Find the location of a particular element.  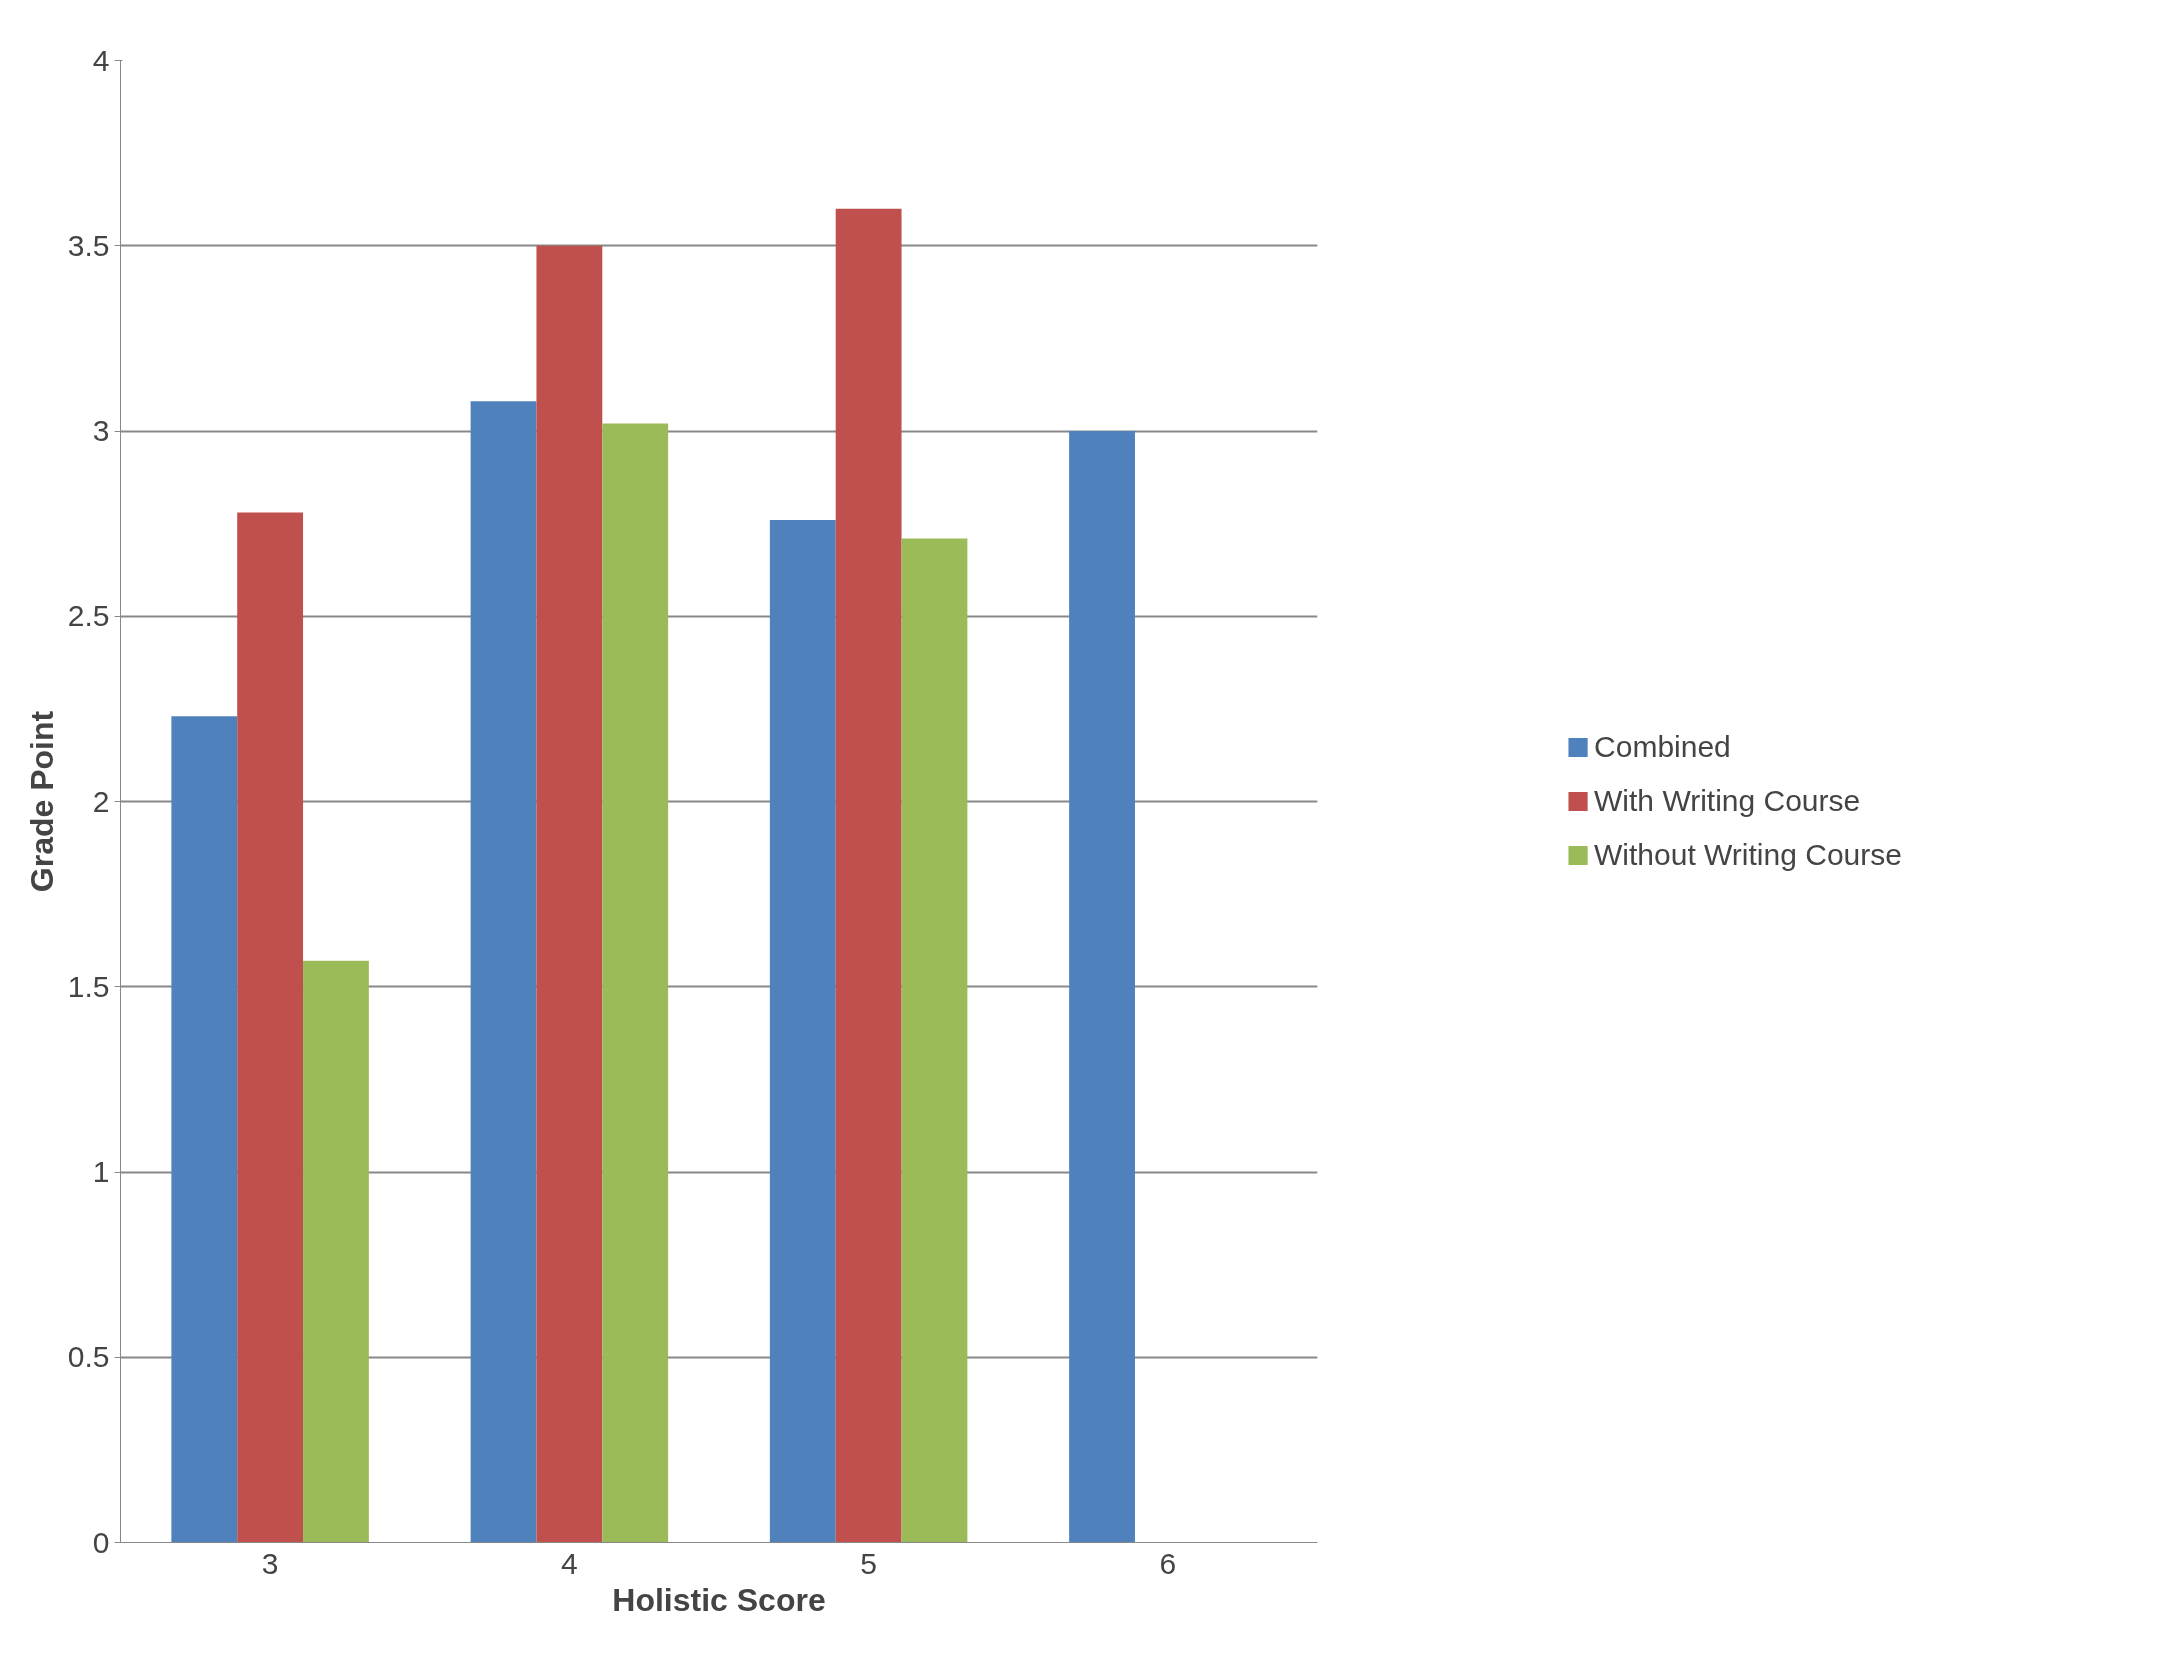

y-tick-label: 2.5 is located at coordinates (88, 616).